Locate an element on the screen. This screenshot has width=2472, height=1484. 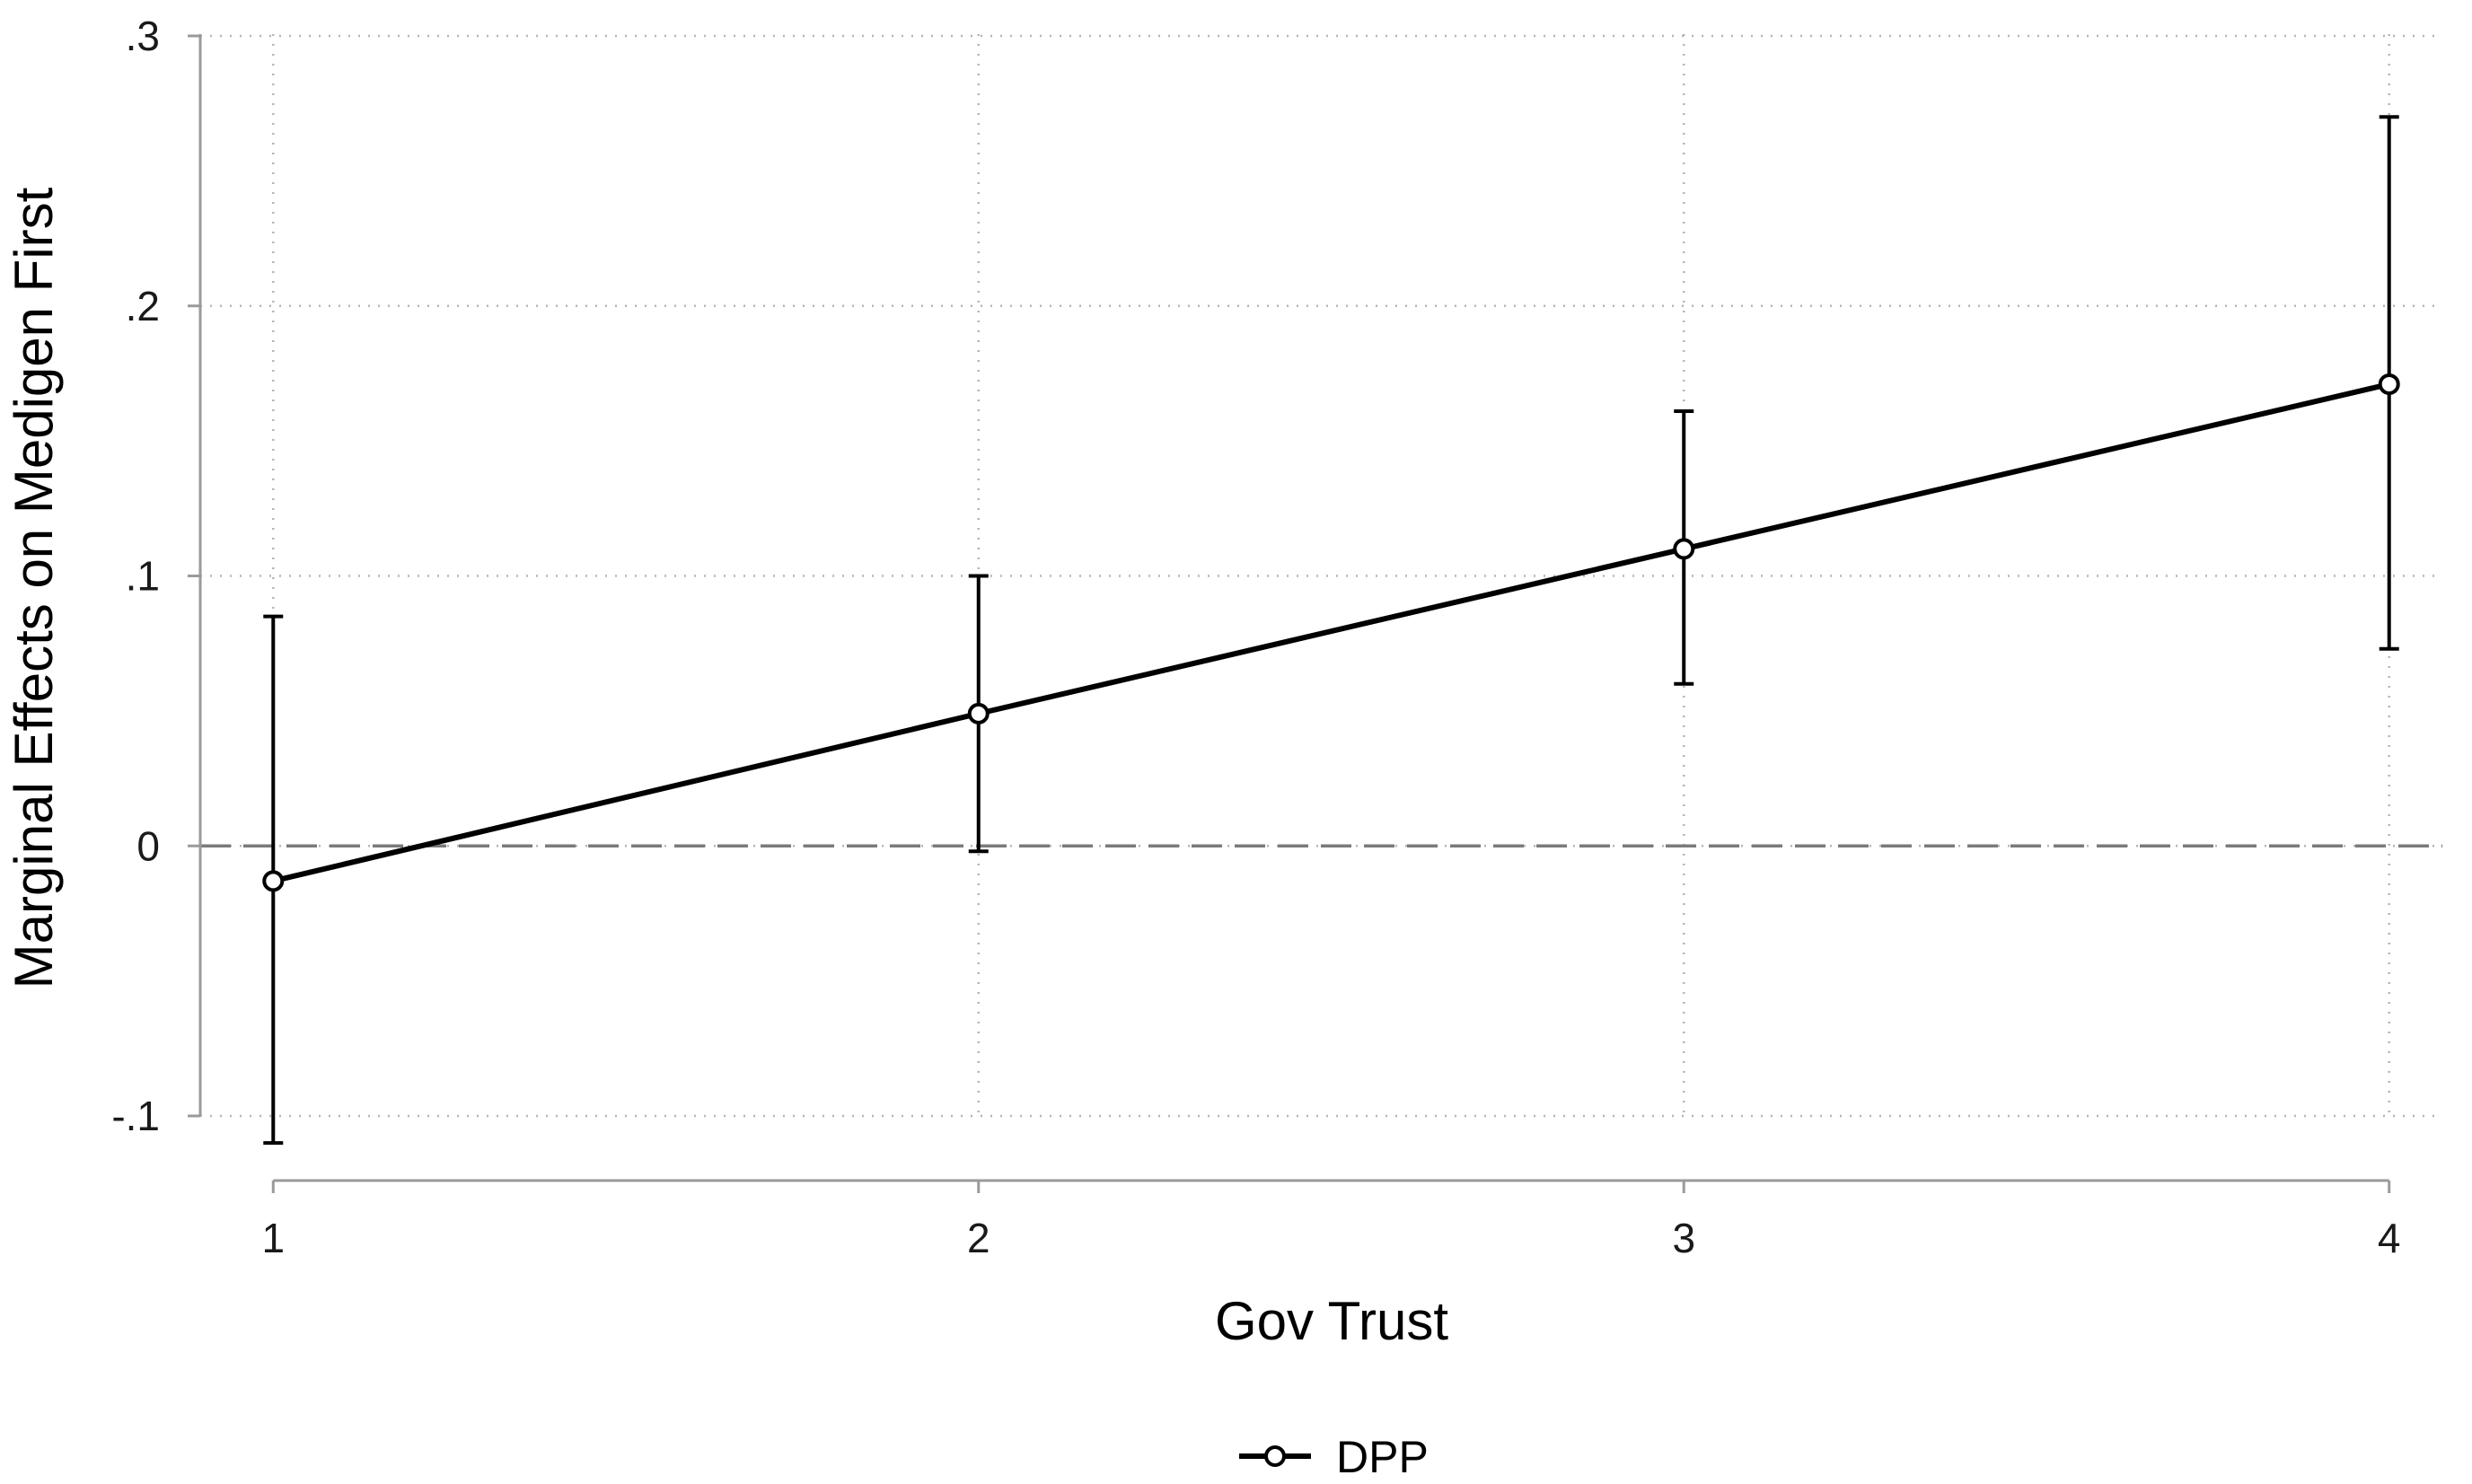
y-tick-label: -.1 is located at coordinates (135, 1116).